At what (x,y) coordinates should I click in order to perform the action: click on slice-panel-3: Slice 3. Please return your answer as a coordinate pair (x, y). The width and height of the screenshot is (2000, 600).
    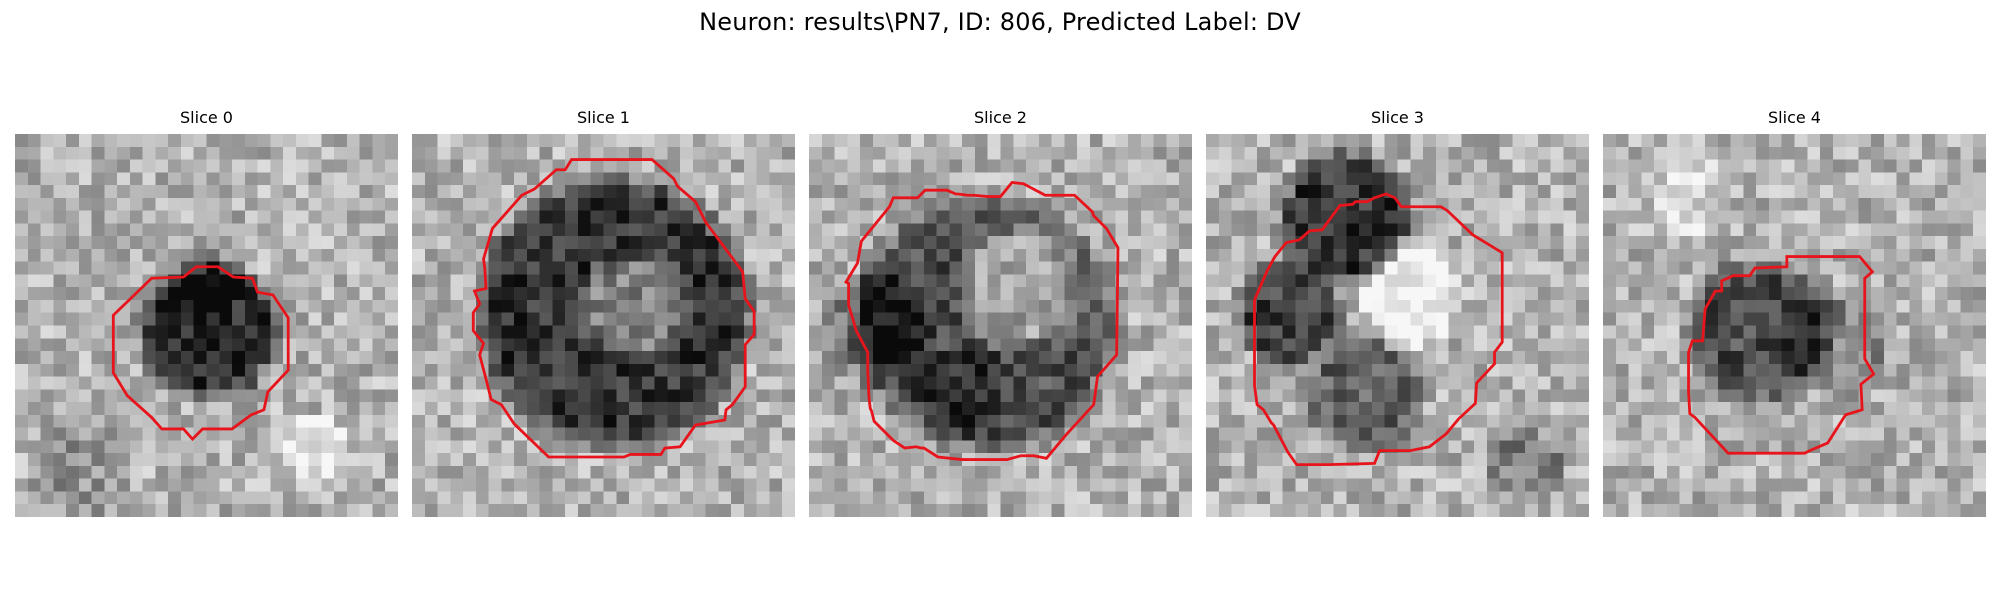
    Looking at the image, I should click on (1397, 312).